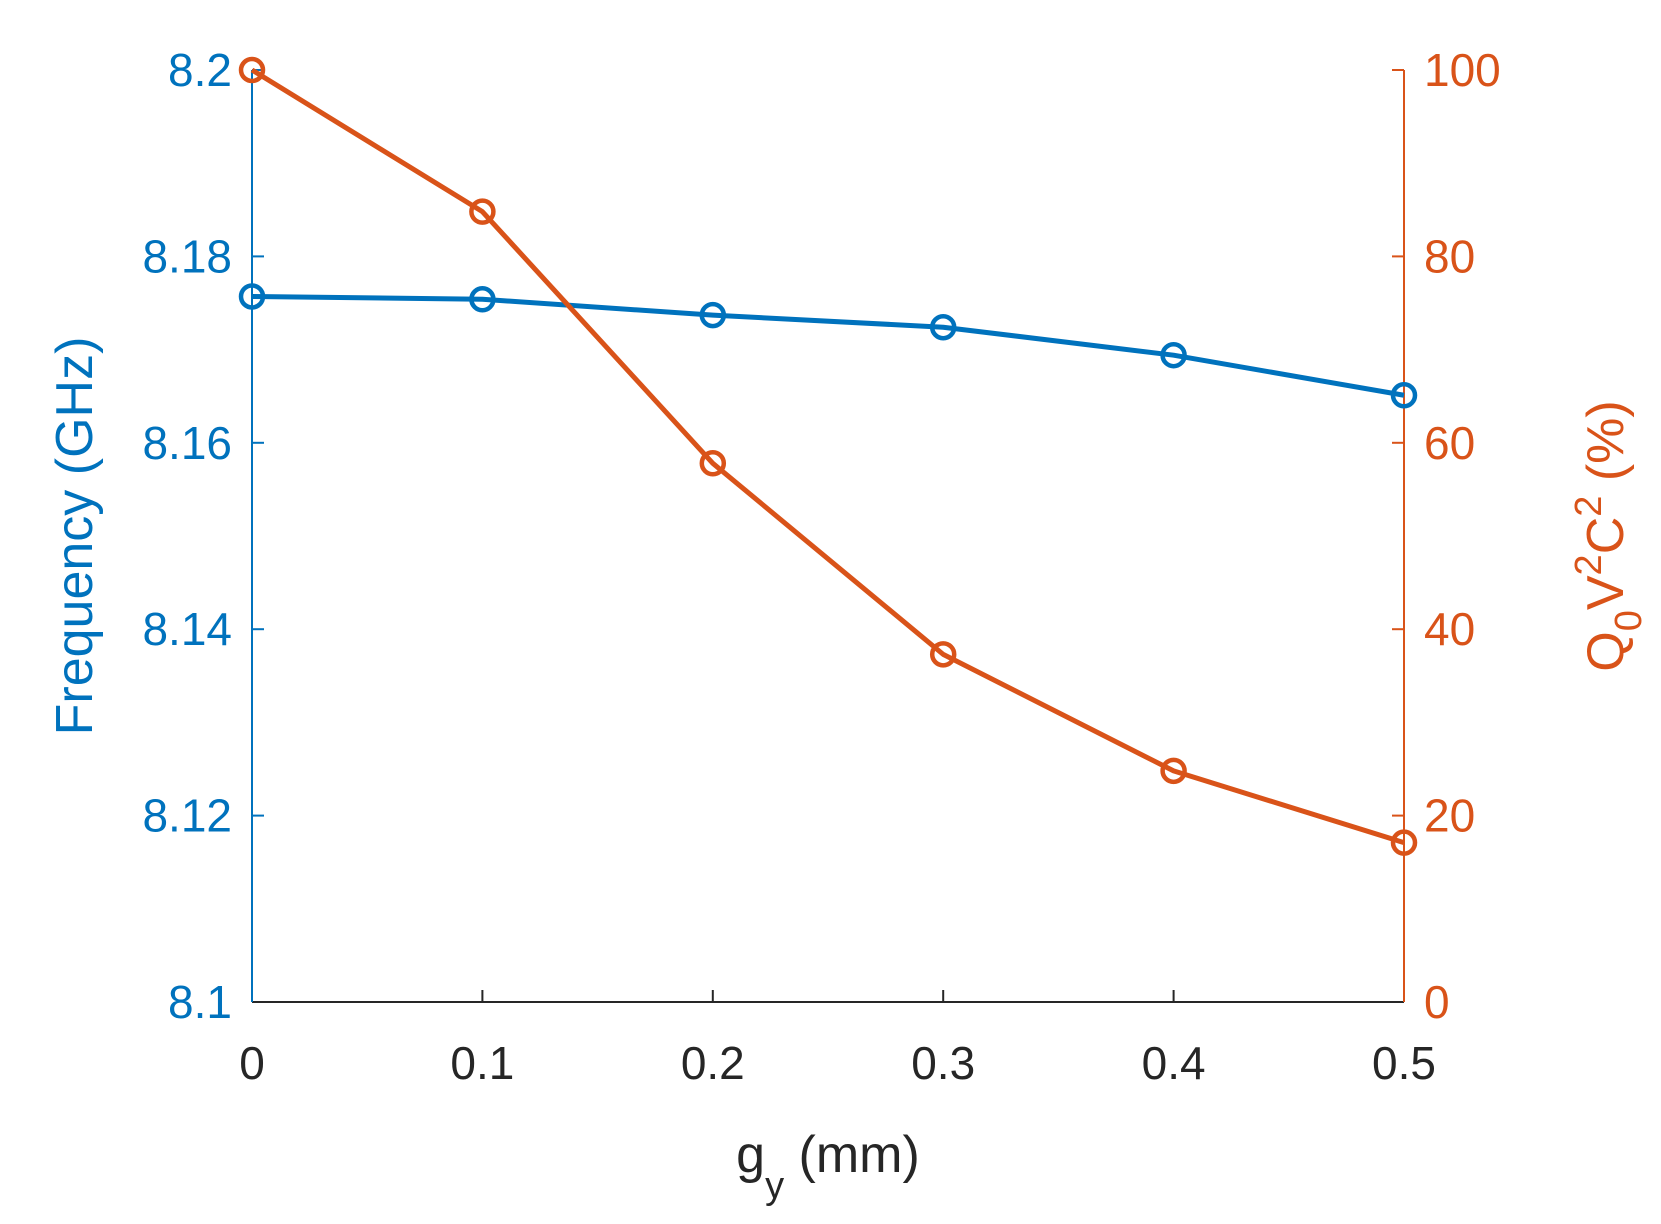 Image resolution: width=1661 pixels, height=1224 pixels. Describe the element at coordinates (187, 816) in the screenshot. I see `left-tick-label: 8.12` at that location.